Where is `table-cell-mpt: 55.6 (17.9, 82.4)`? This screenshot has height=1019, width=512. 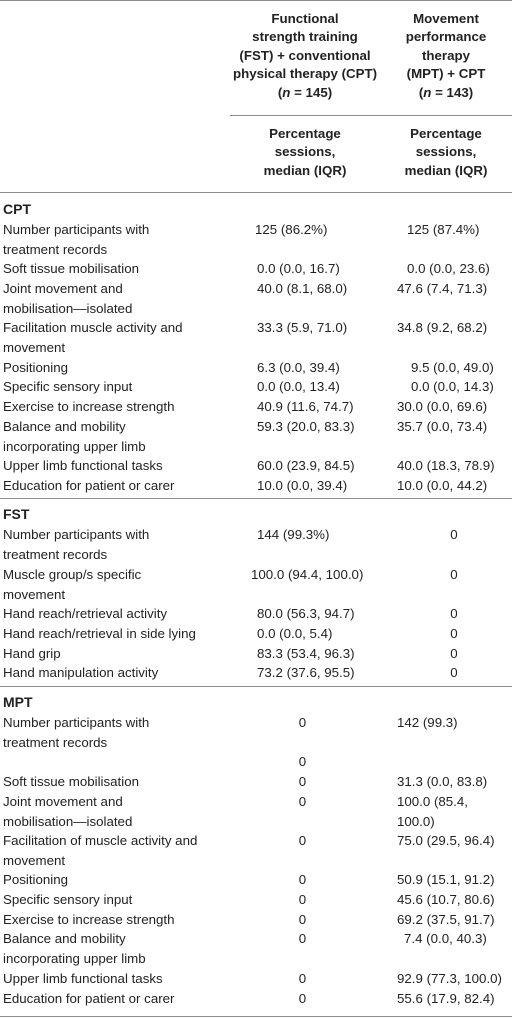
table-cell-mpt: 55.6 (17.9, 82.4) is located at coordinates (446, 998).